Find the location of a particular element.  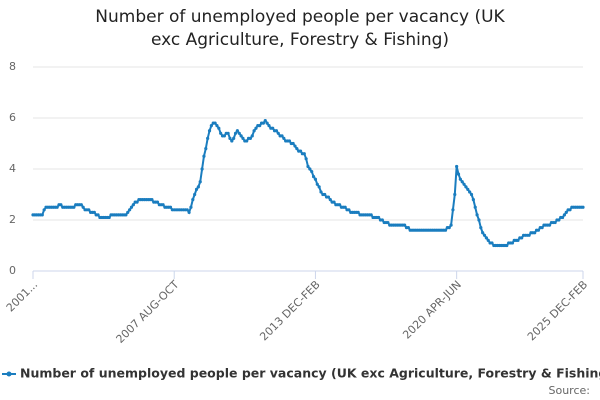

y-tick-label: 0 is located at coordinates (12, 270).